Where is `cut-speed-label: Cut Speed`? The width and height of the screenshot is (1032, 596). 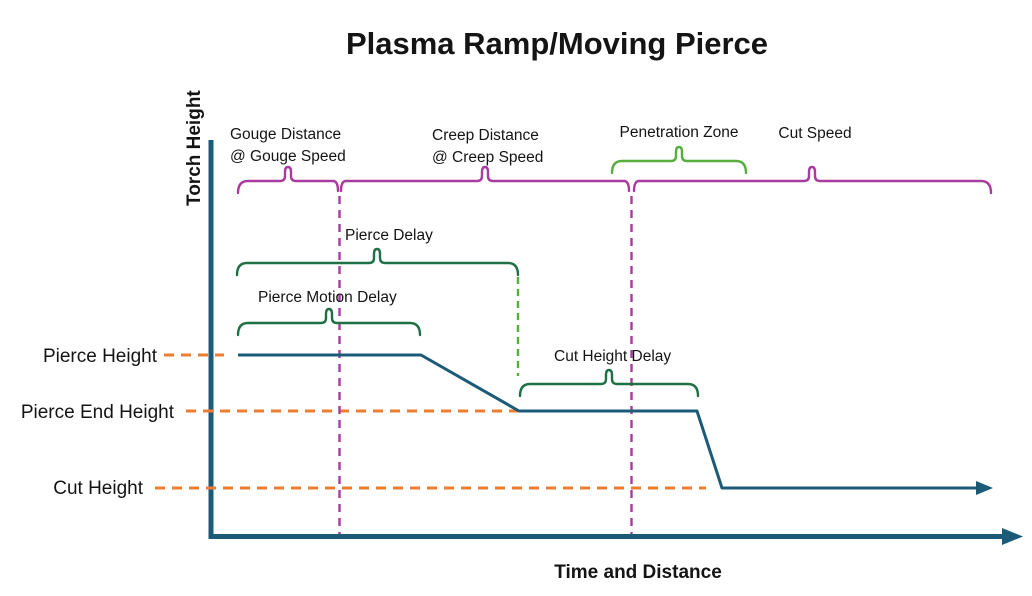
cut-speed-label: Cut Speed is located at coordinates (814, 133).